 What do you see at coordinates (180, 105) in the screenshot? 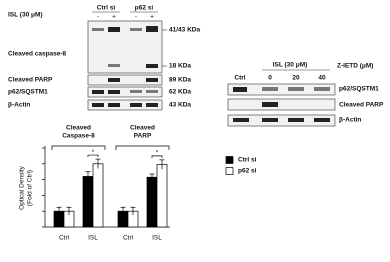
I see `size-label: 43 KDa` at bounding box center [180, 105].